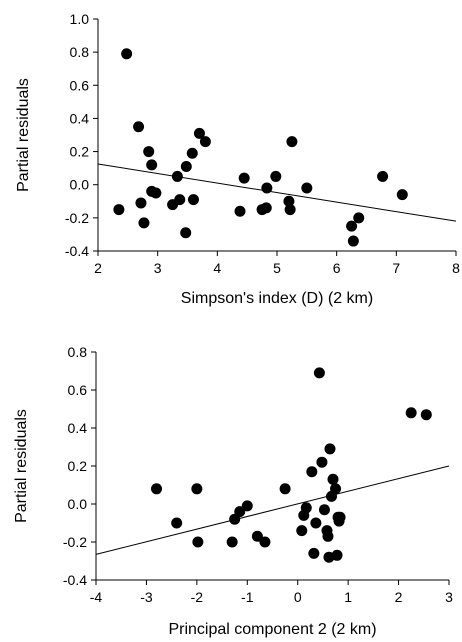 This screenshot has height=642, width=462. Describe the element at coordinates (298, 597) in the screenshot. I see `x-tick-label: 0` at that location.